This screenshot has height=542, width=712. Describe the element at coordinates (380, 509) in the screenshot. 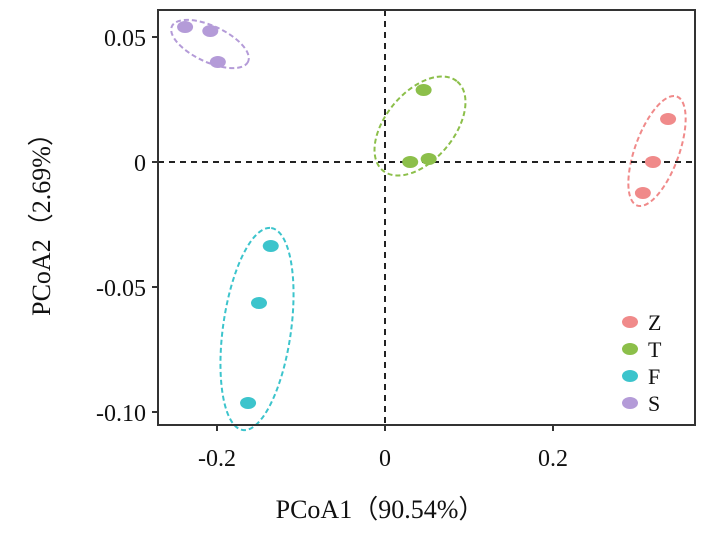

I see `x-axis-label: PCoA1（90.54%）` at that location.